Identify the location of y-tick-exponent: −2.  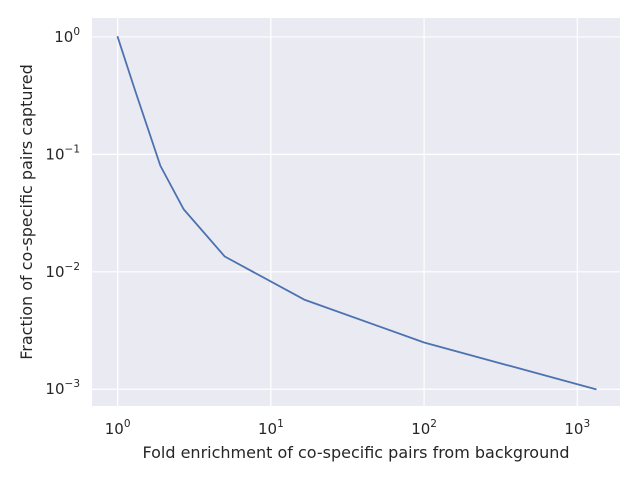
(72, 267).